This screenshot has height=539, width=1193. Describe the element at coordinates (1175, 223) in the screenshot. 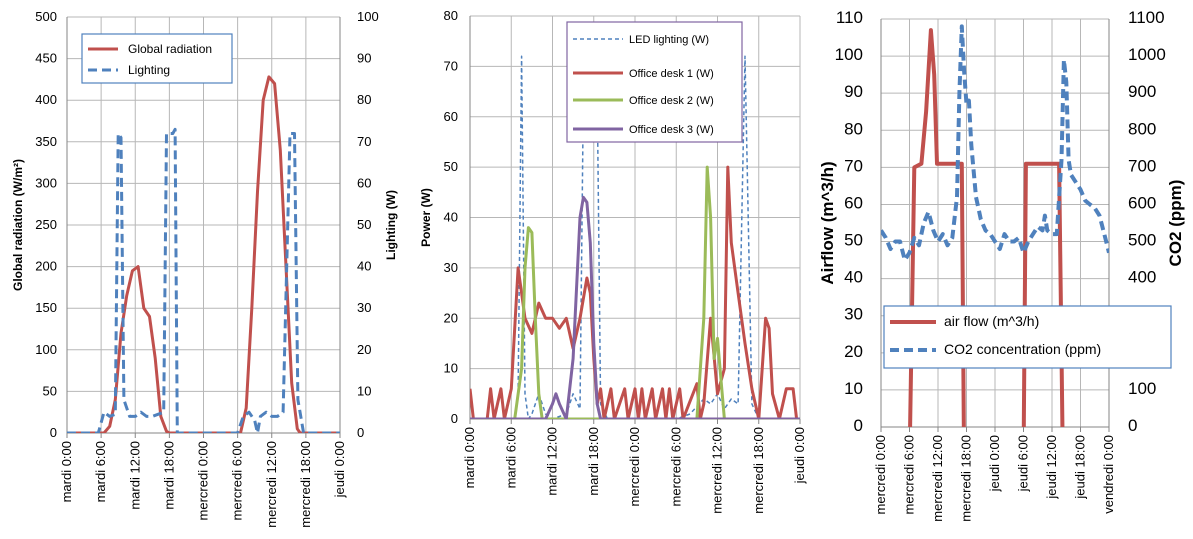

I see `y2-axis-label: CO2 (ppm)` at that location.